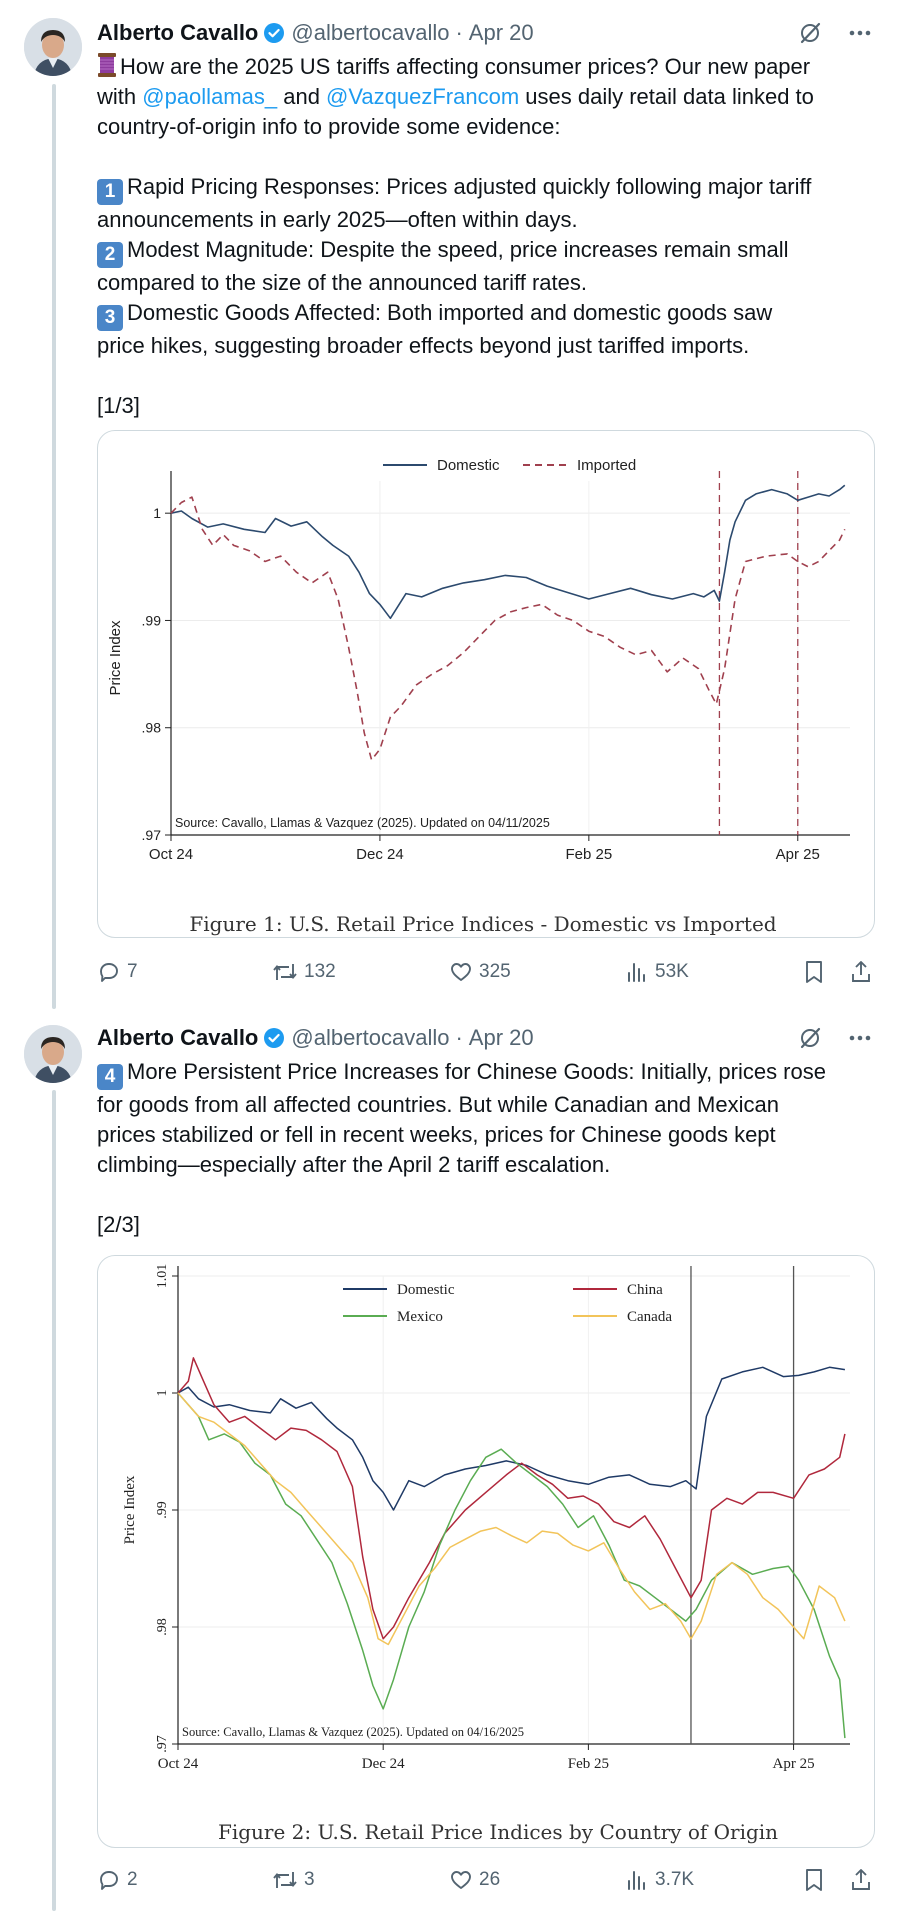 The image size is (898, 1911). I want to click on keycap-number-icon: 3, so click(110, 318).